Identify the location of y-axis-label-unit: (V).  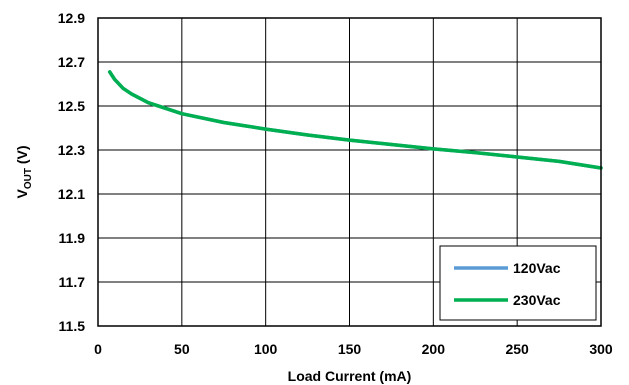
(22, 156).